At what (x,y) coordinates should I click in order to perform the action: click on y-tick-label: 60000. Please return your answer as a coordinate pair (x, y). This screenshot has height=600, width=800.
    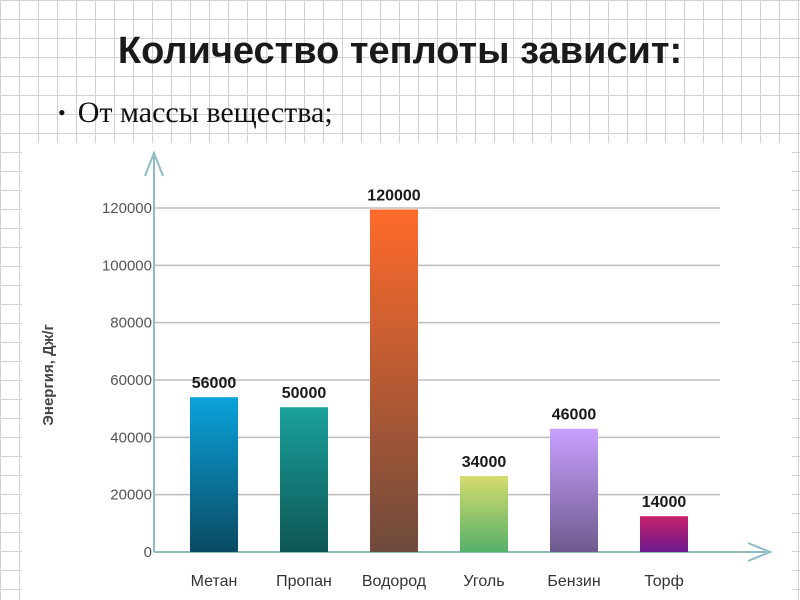
    Looking at the image, I should click on (131, 380).